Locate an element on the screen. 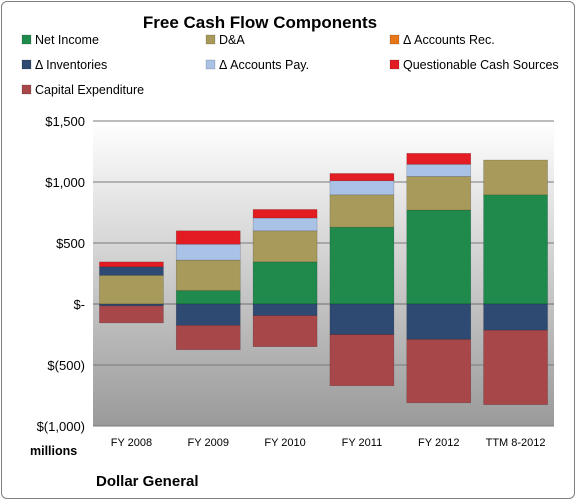 The image size is (578, 502). legend-label: Questionable Cash Sources is located at coordinates (481, 65).